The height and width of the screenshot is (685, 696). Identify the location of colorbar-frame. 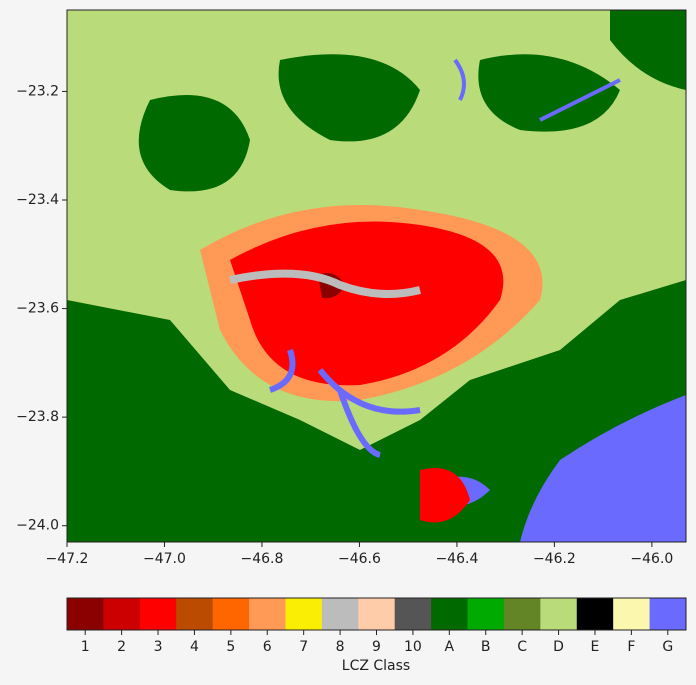
(376, 614).